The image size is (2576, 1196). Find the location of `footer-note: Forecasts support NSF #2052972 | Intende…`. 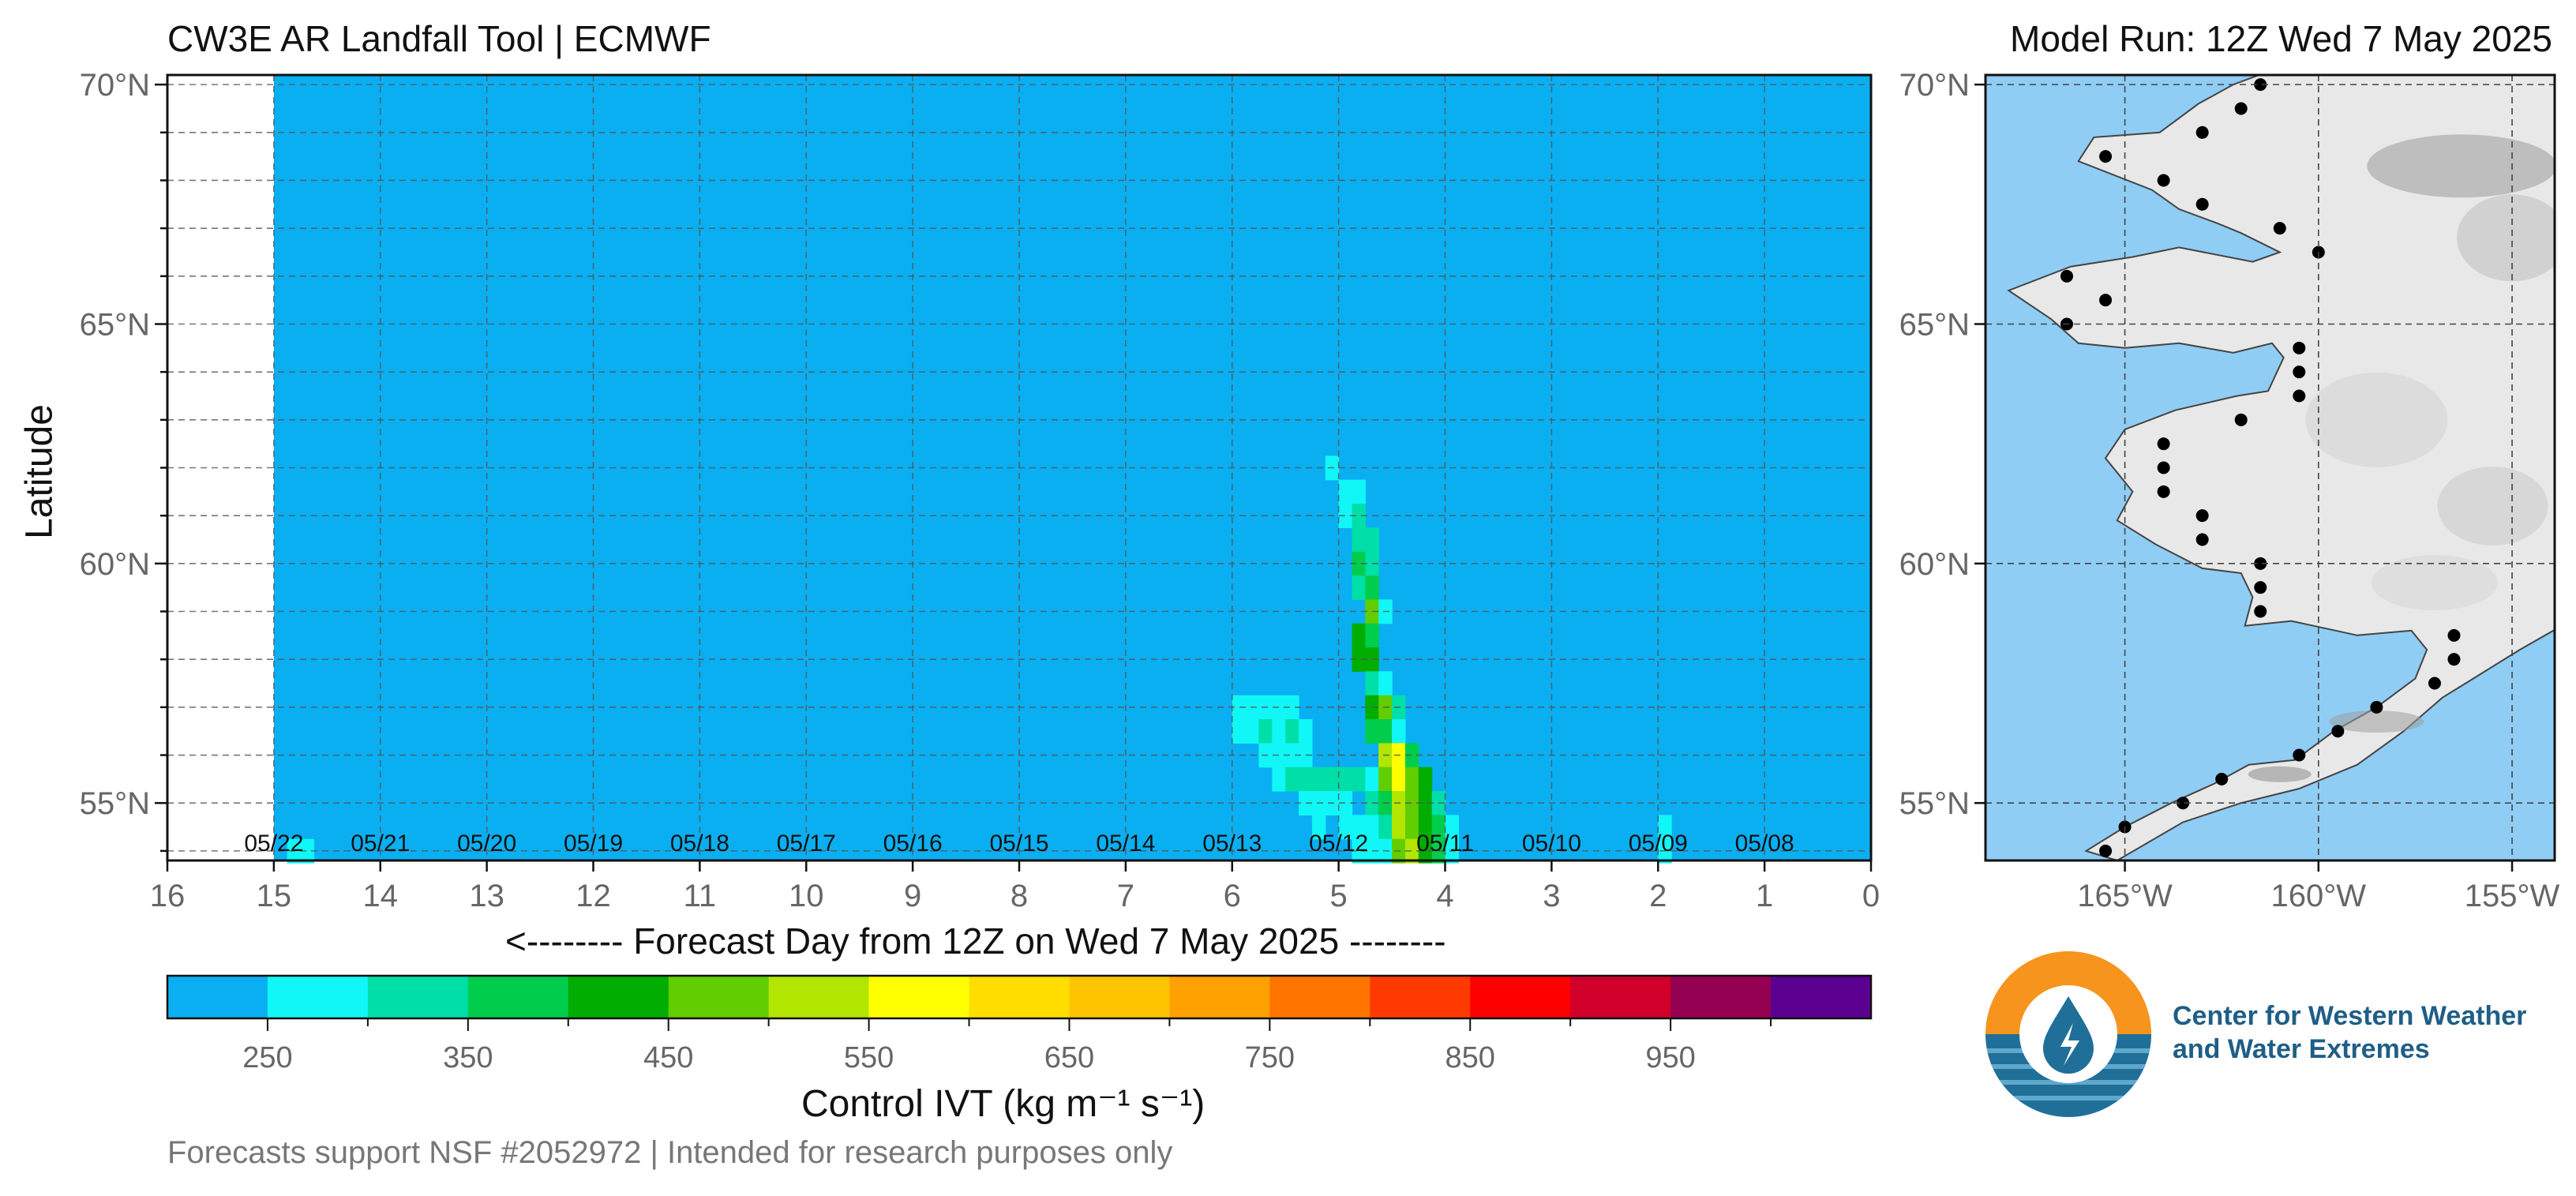

footer-note: Forecasts support NSF #2052972 | Intende… is located at coordinates (670, 1152).